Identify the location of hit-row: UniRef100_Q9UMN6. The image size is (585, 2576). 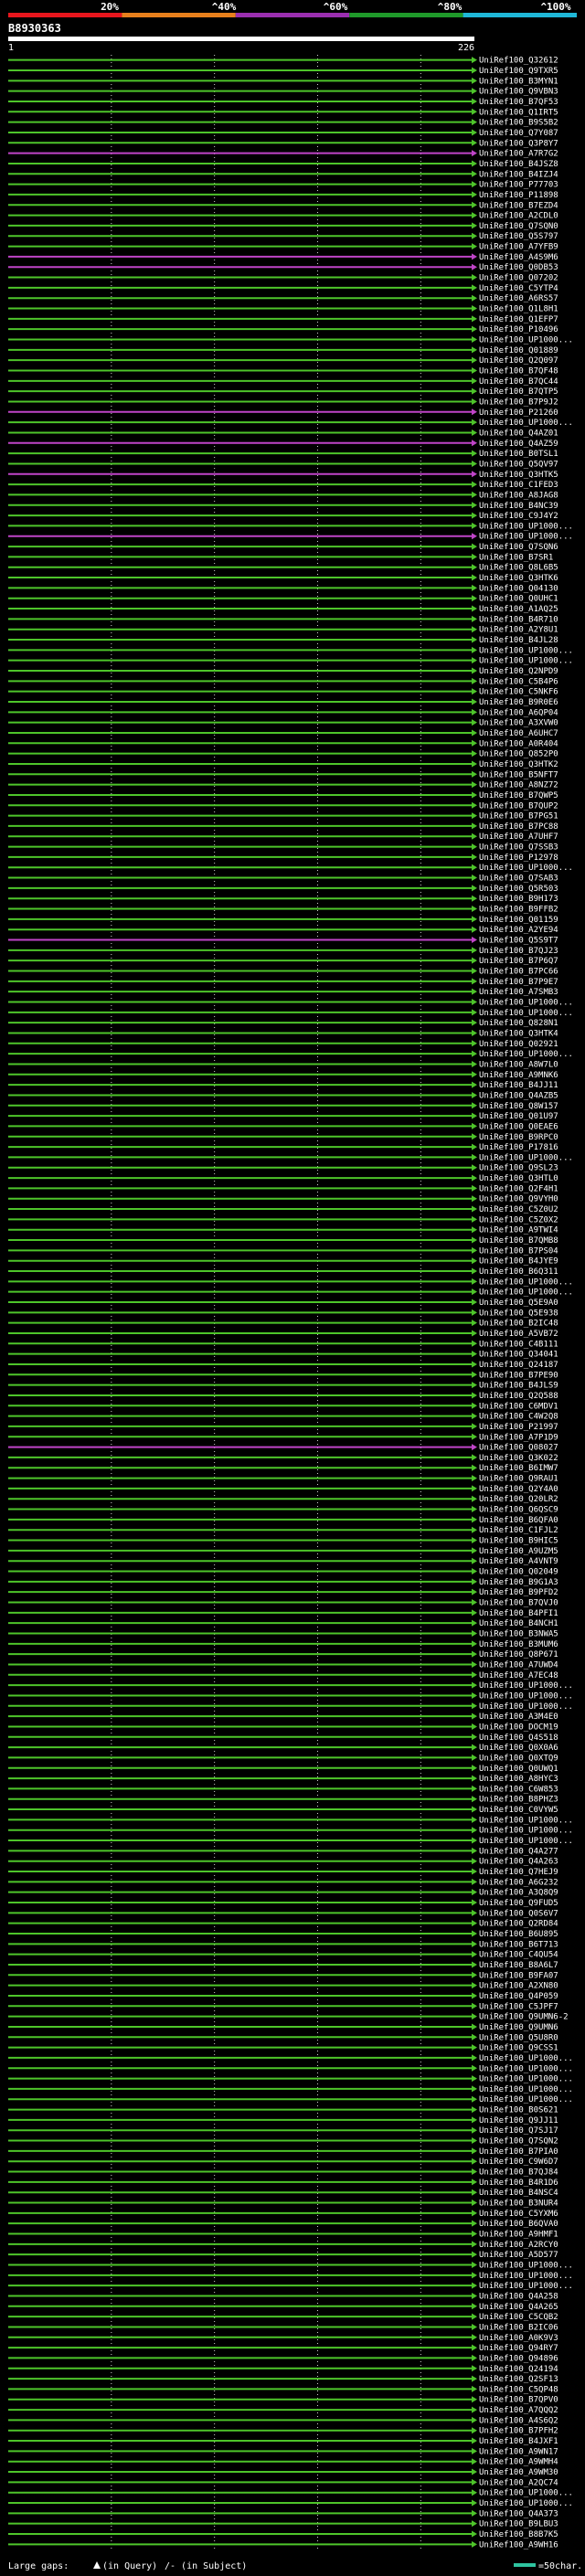
(283, 2027).